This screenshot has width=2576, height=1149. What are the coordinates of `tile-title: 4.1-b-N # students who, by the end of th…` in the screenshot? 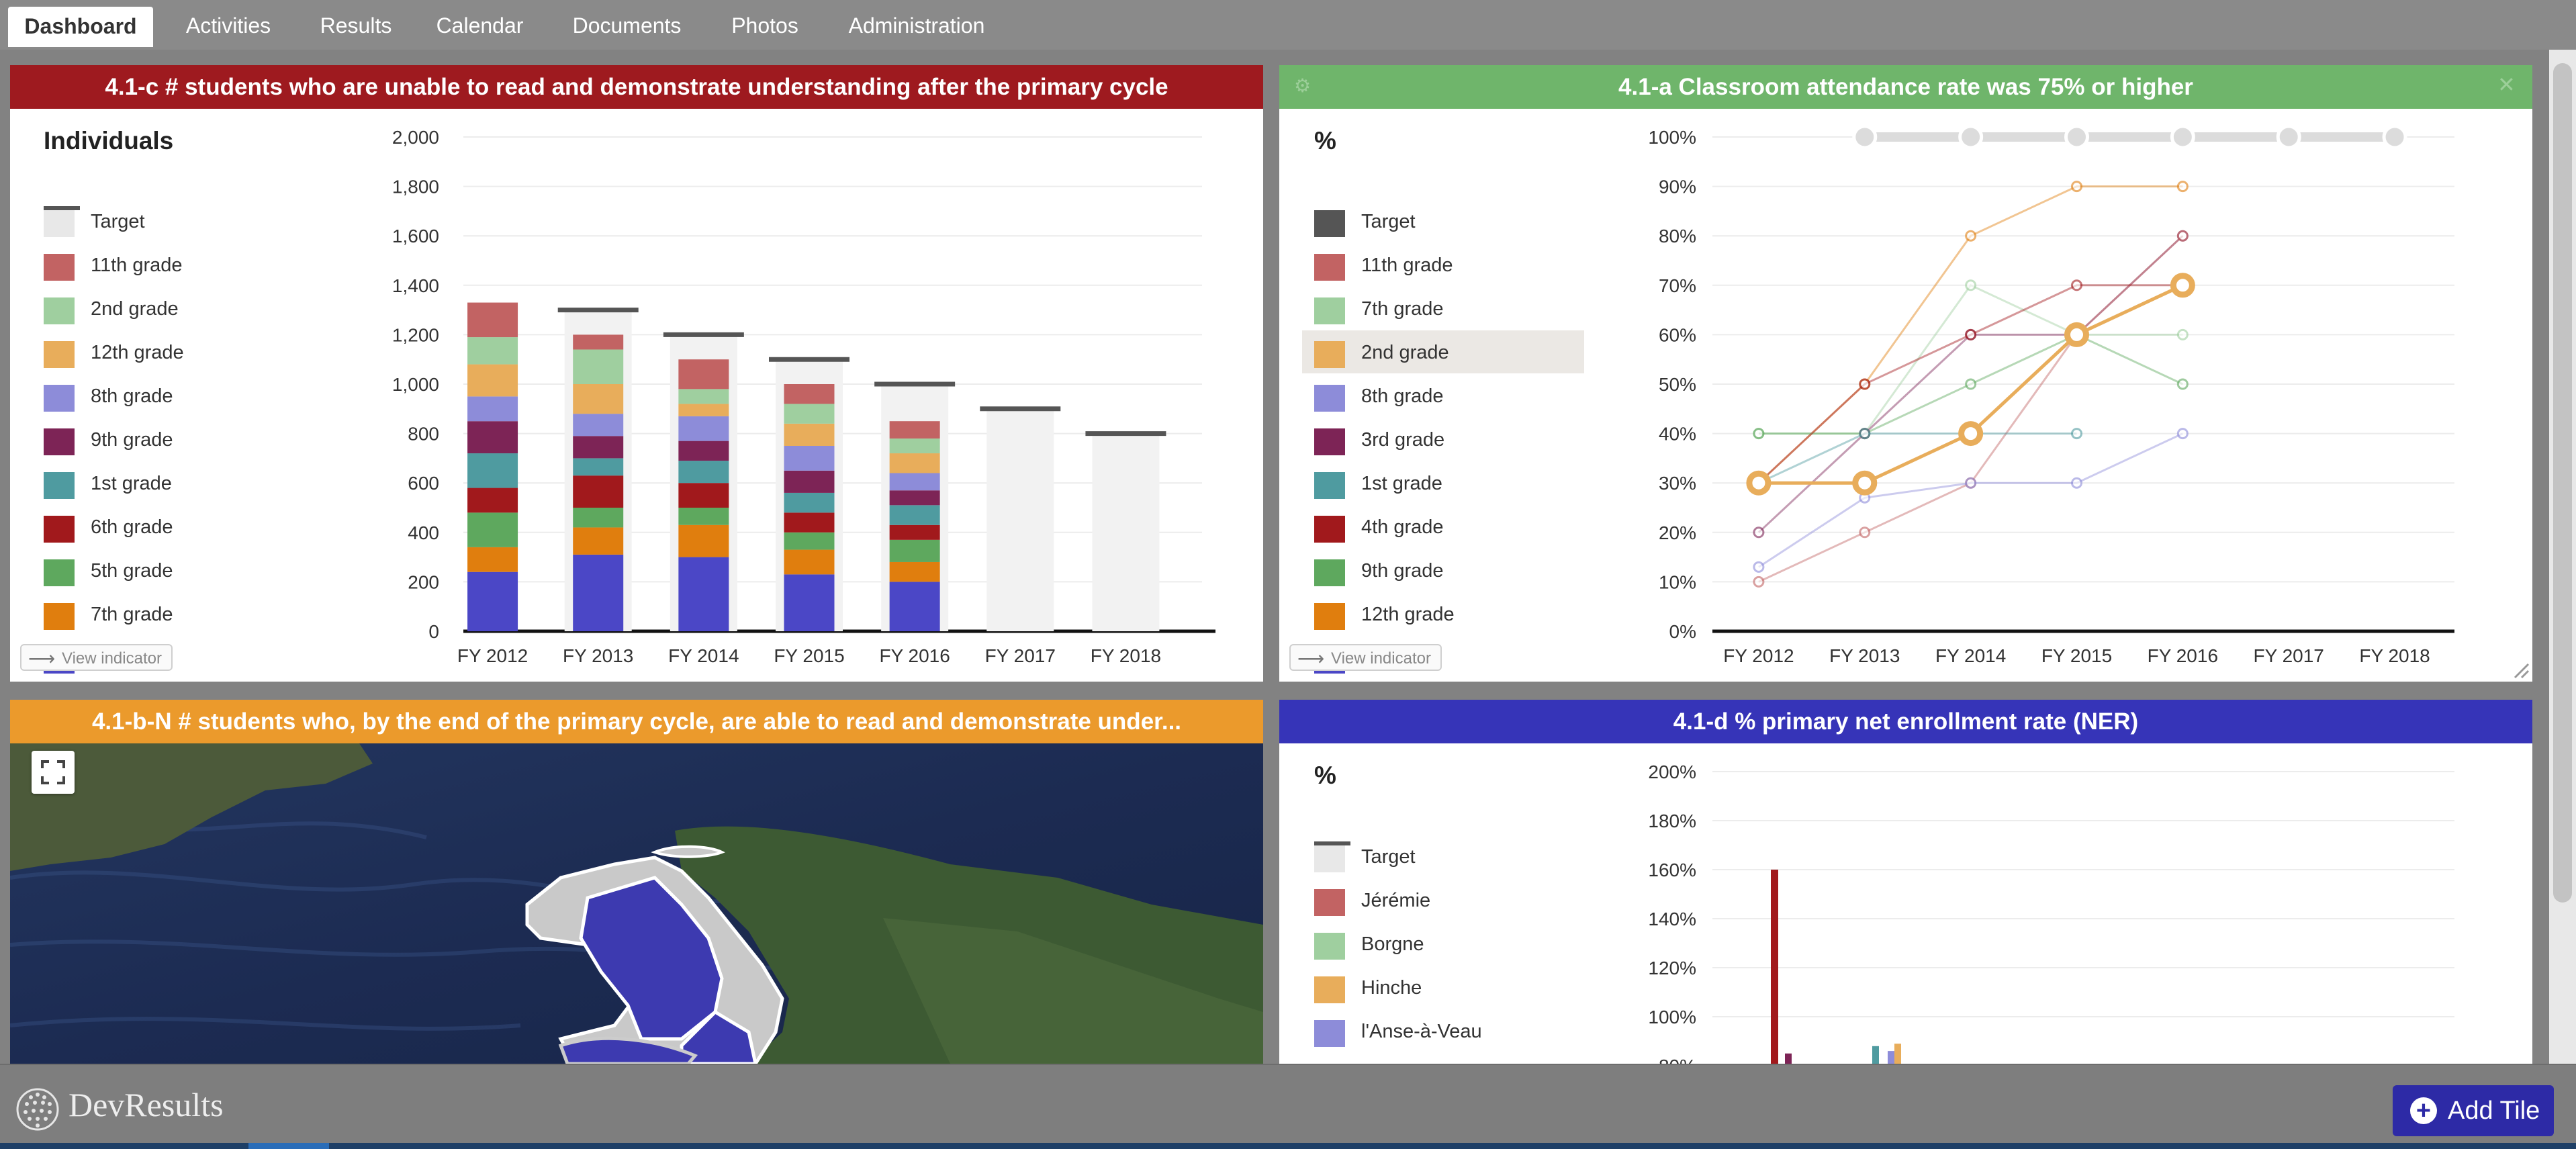 It's located at (636, 722).